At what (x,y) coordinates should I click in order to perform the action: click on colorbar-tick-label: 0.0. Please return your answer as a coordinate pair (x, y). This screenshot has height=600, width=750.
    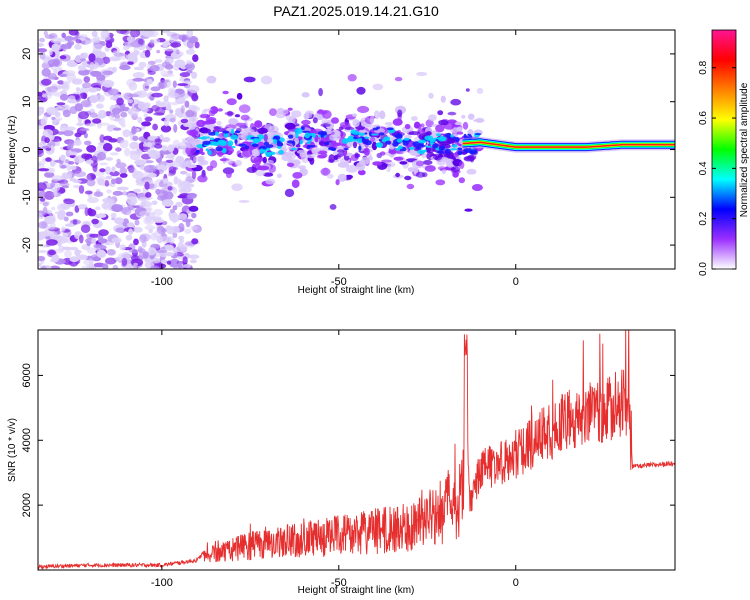
    Looking at the image, I should click on (703, 269).